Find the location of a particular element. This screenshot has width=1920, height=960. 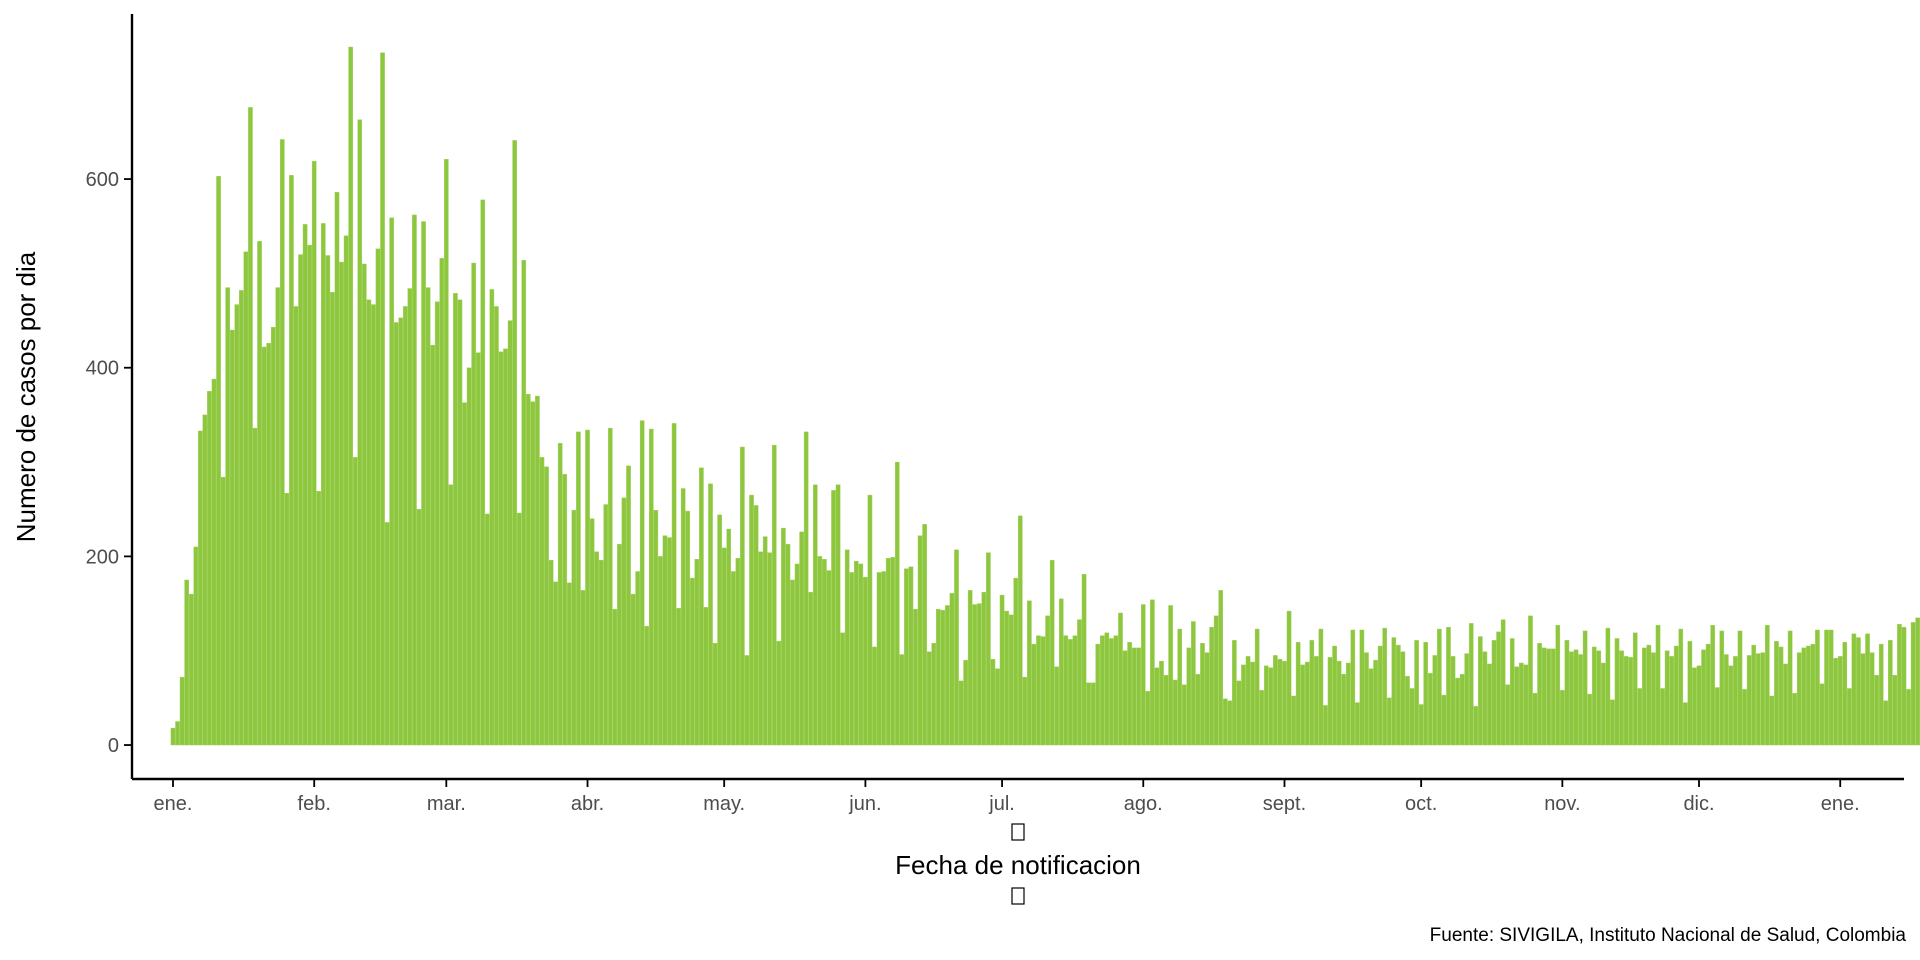

missing-glyph-box-bottom is located at coordinates (1018, 896).